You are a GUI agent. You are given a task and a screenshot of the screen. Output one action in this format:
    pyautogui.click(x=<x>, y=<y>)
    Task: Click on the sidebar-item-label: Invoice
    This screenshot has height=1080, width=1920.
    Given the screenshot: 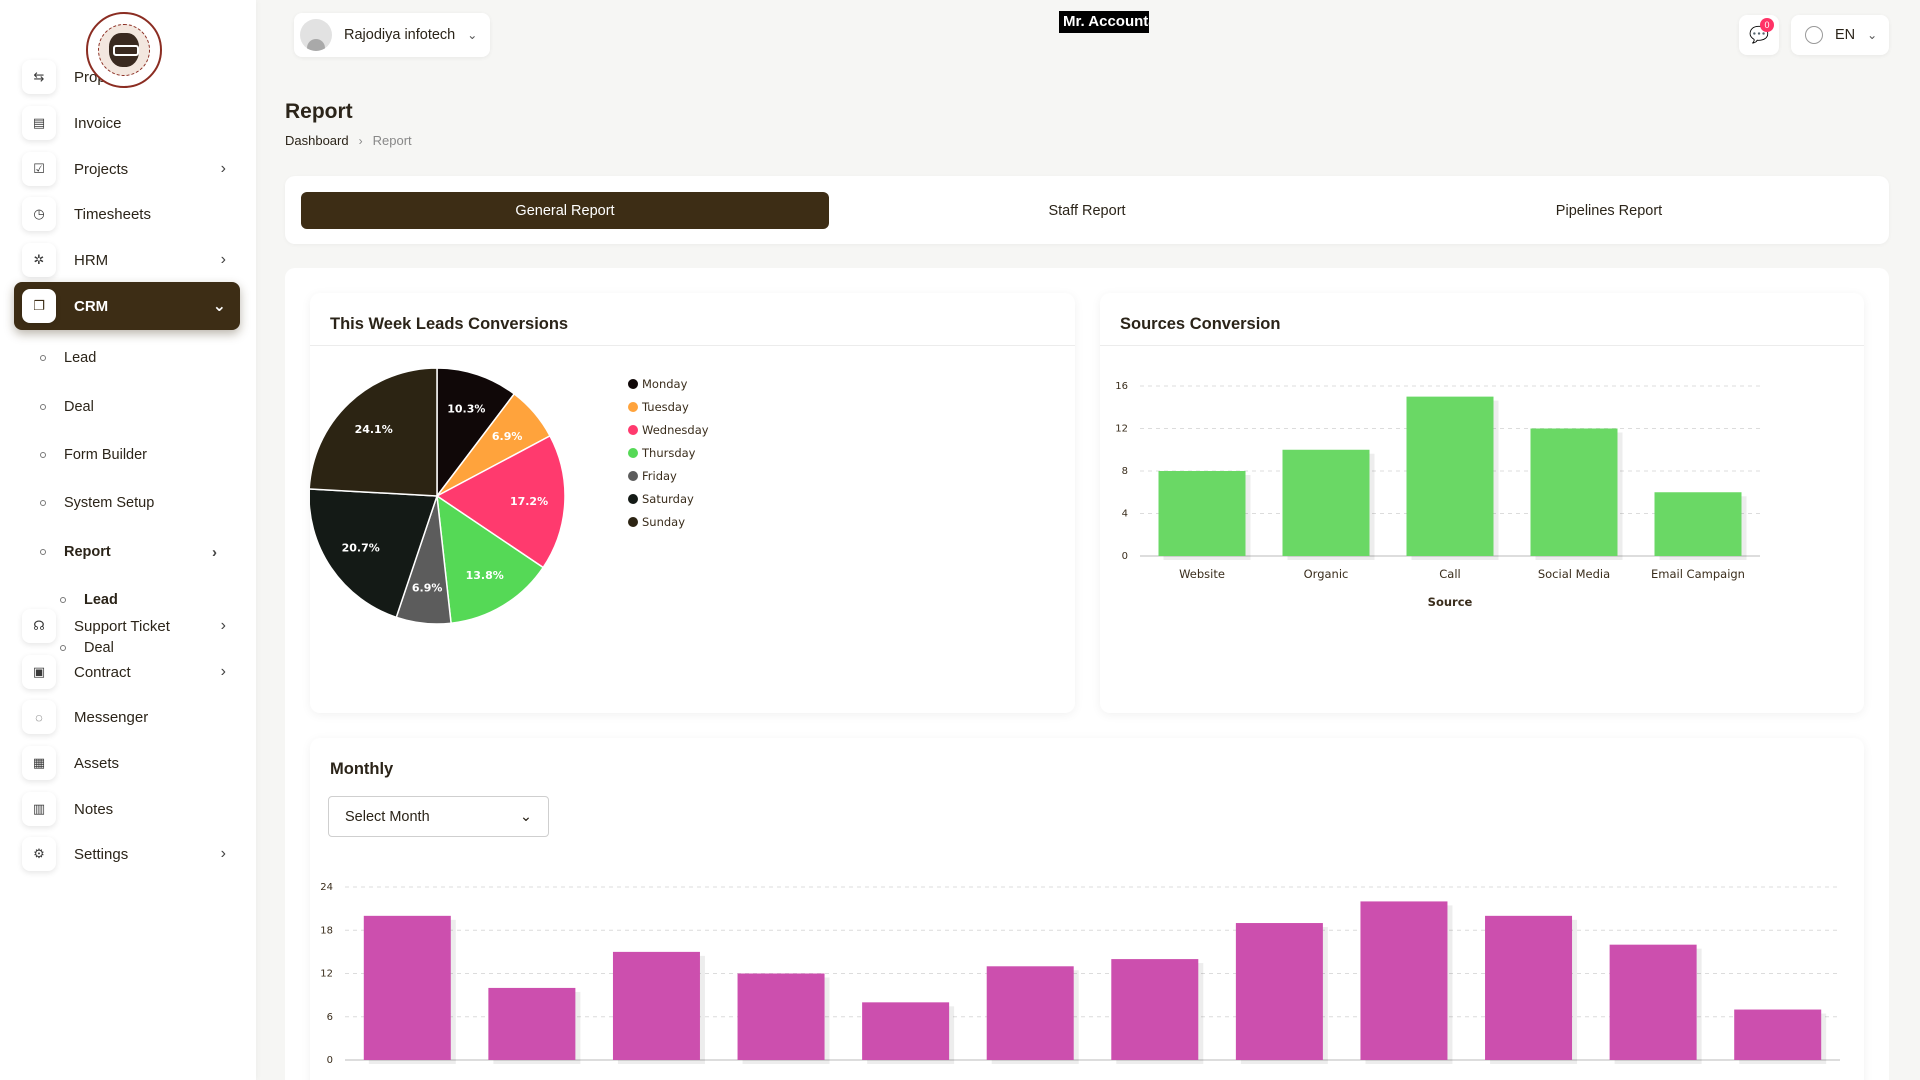 What is the action you would take?
    pyautogui.click(x=98, y=123)
    